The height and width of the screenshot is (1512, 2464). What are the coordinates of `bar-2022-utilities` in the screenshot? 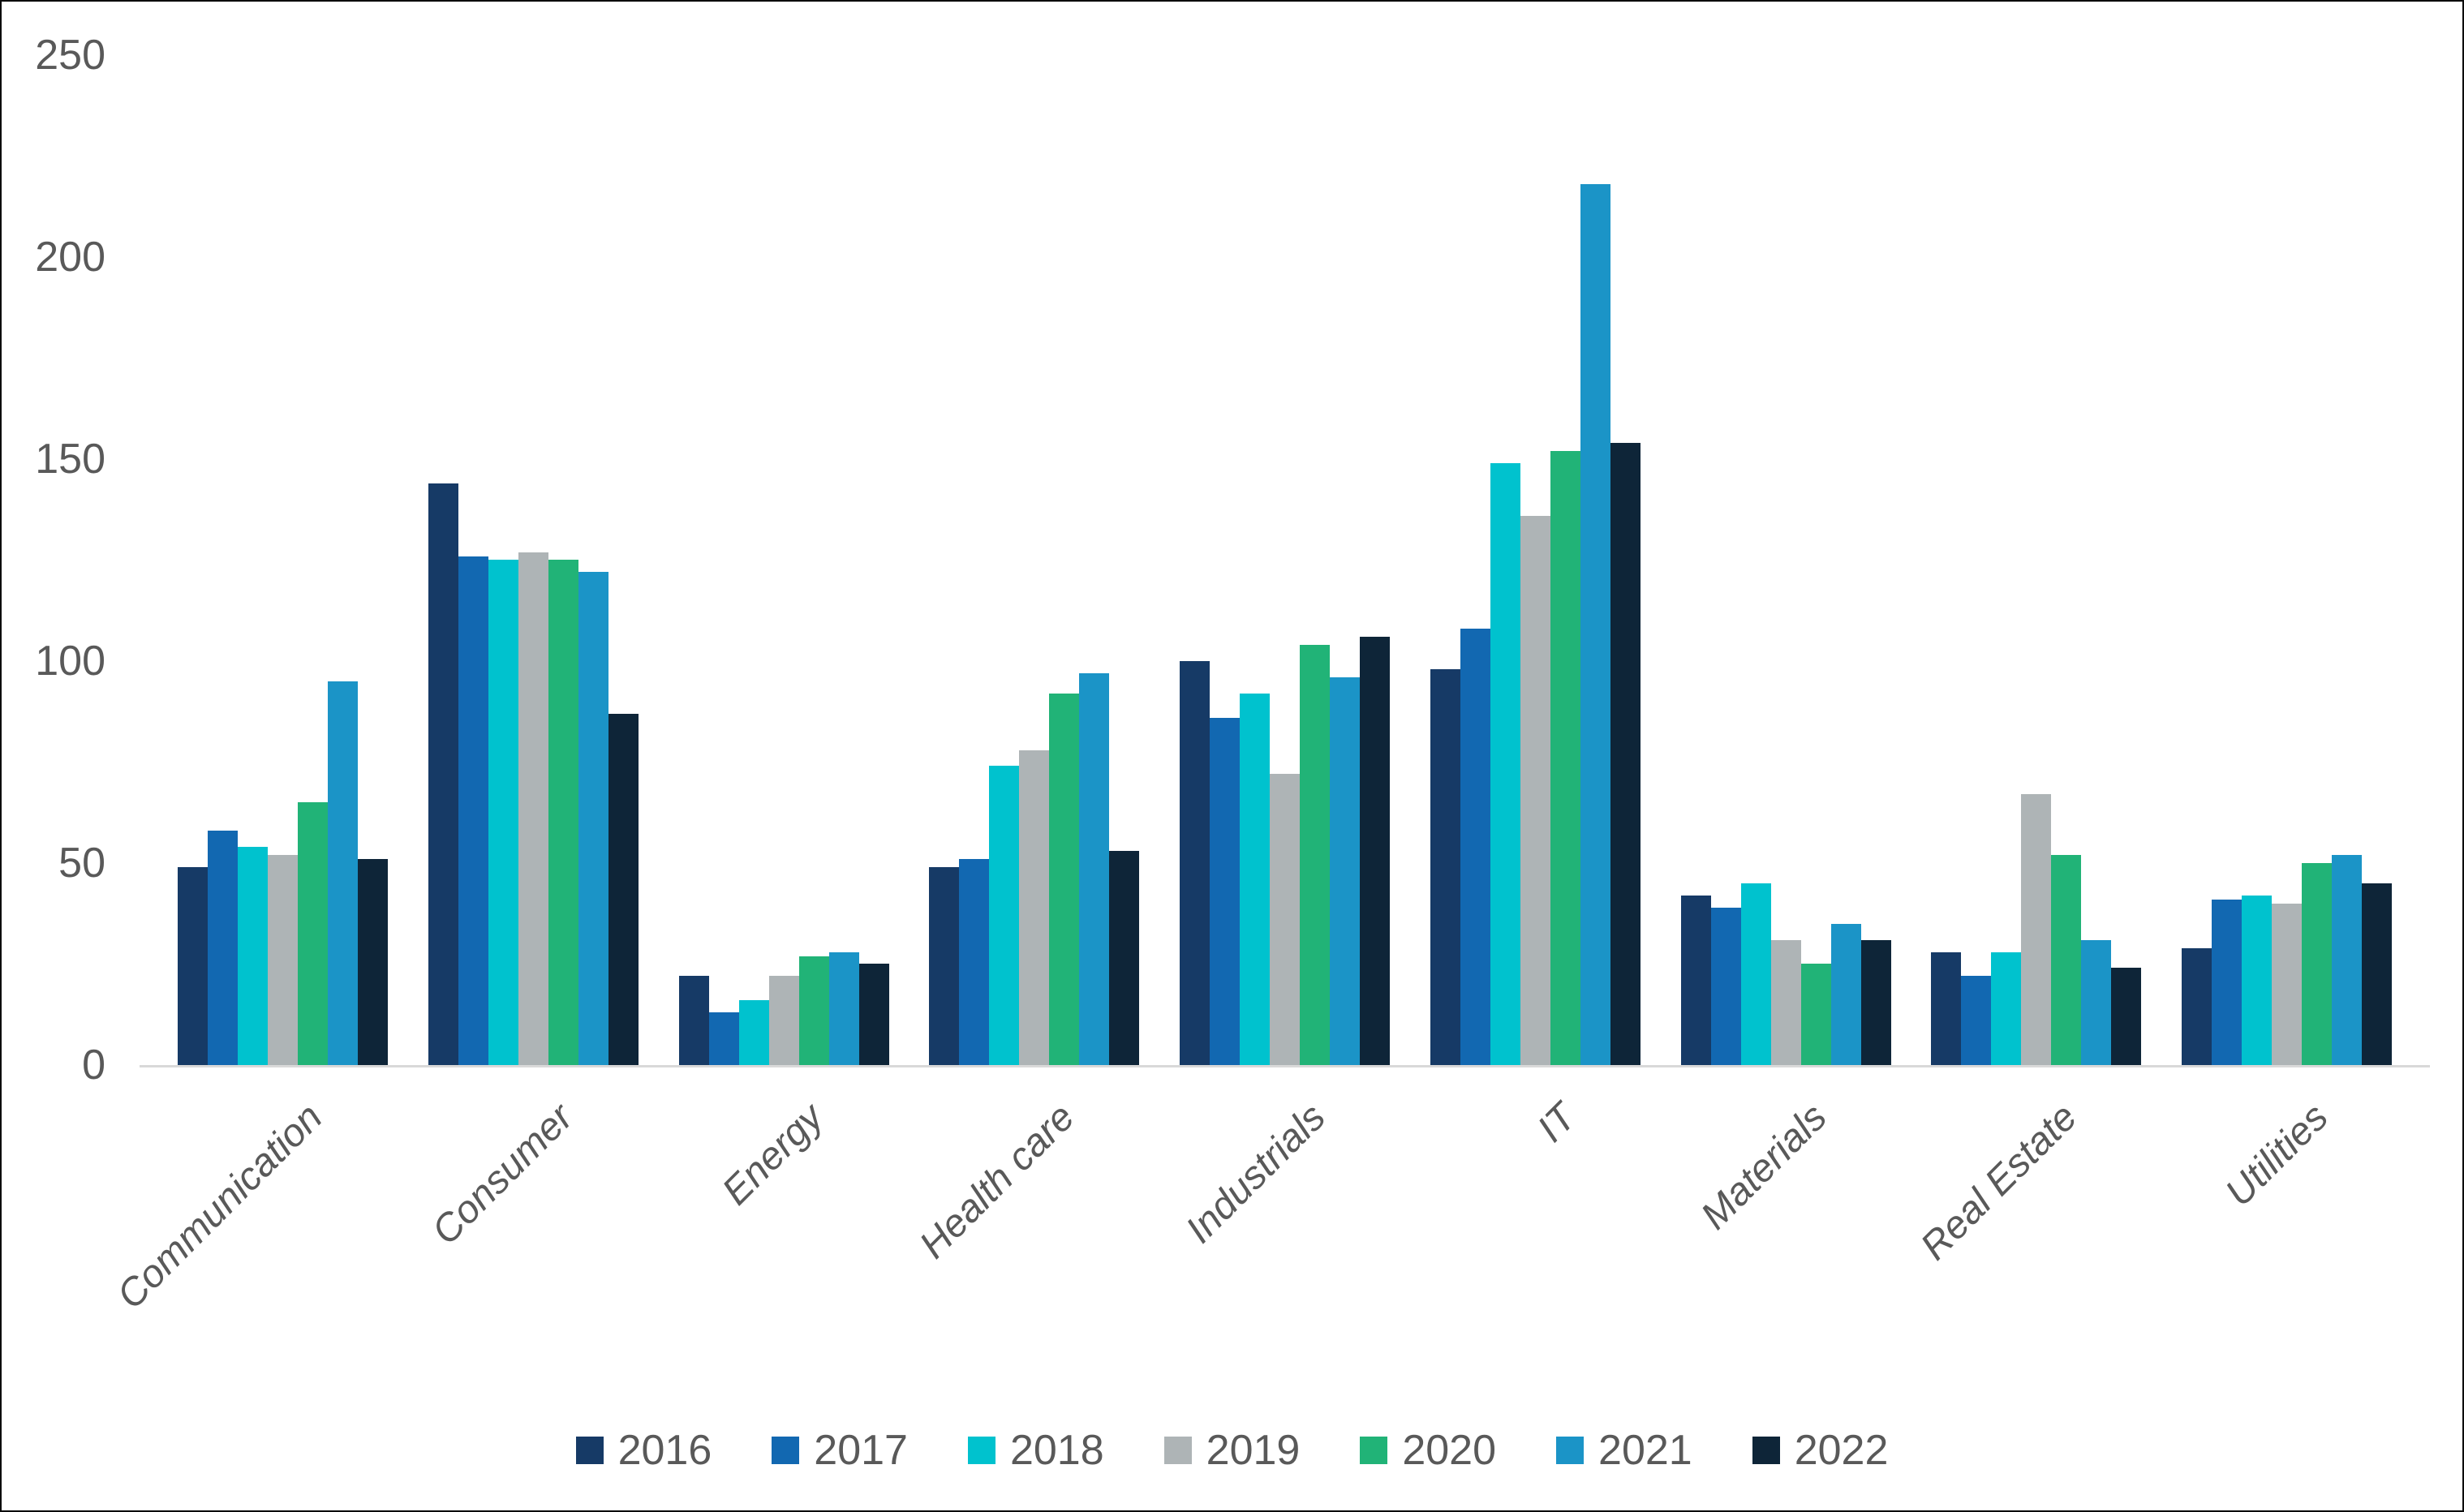 It's located at (2377, 974).